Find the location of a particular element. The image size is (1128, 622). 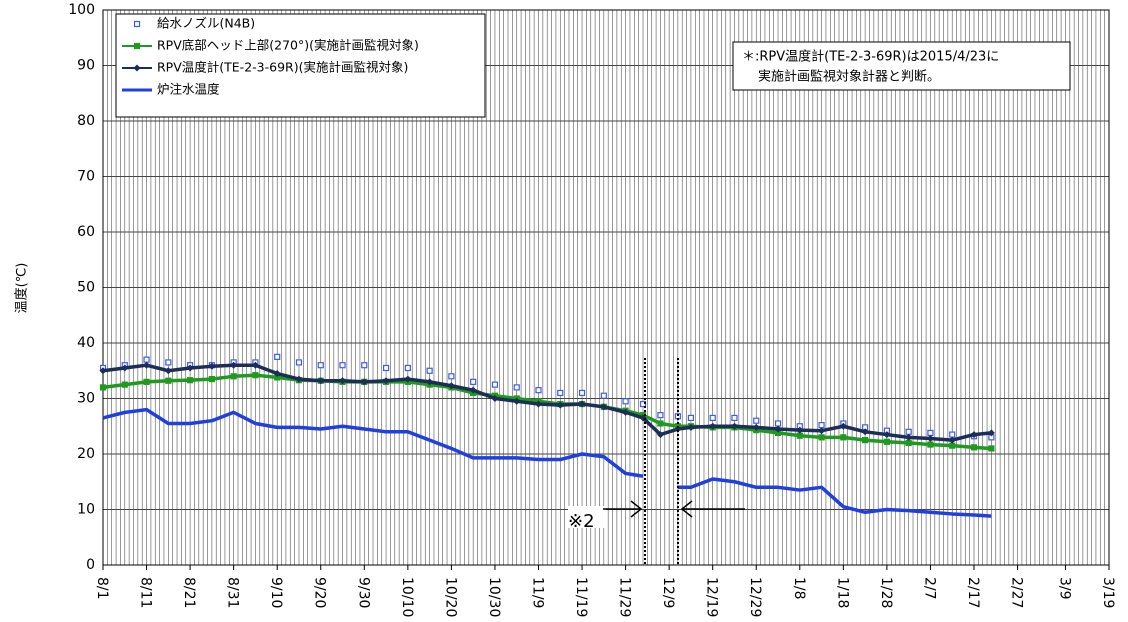

x-tick-label: 12/9 is located at coordinates (668, 592).